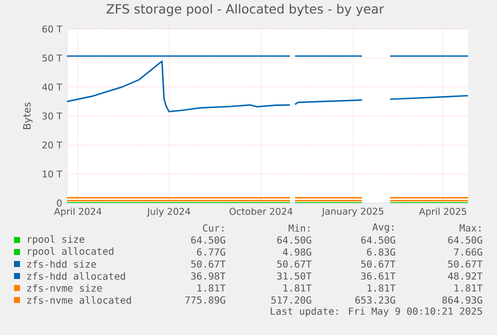  What do you see at coordinates (297, 252) in the screenshot?
I see `text: 4.98G` at bounding box center [297, 252].